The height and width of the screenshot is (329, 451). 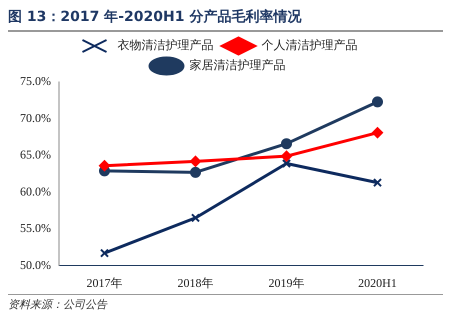 What do you see at coordinates (166, 45) in the screenshot?
I see `legend-label: 衣物清洁护理产品` at bounding box center [166, 45].